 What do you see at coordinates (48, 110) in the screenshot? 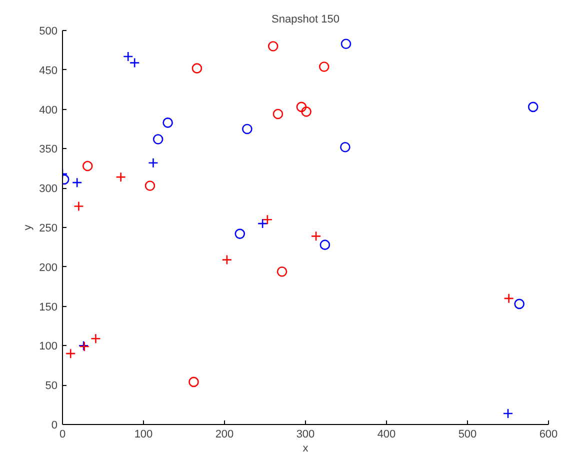
I see `y-tick-label: 400` at bounding box center [48, 110].